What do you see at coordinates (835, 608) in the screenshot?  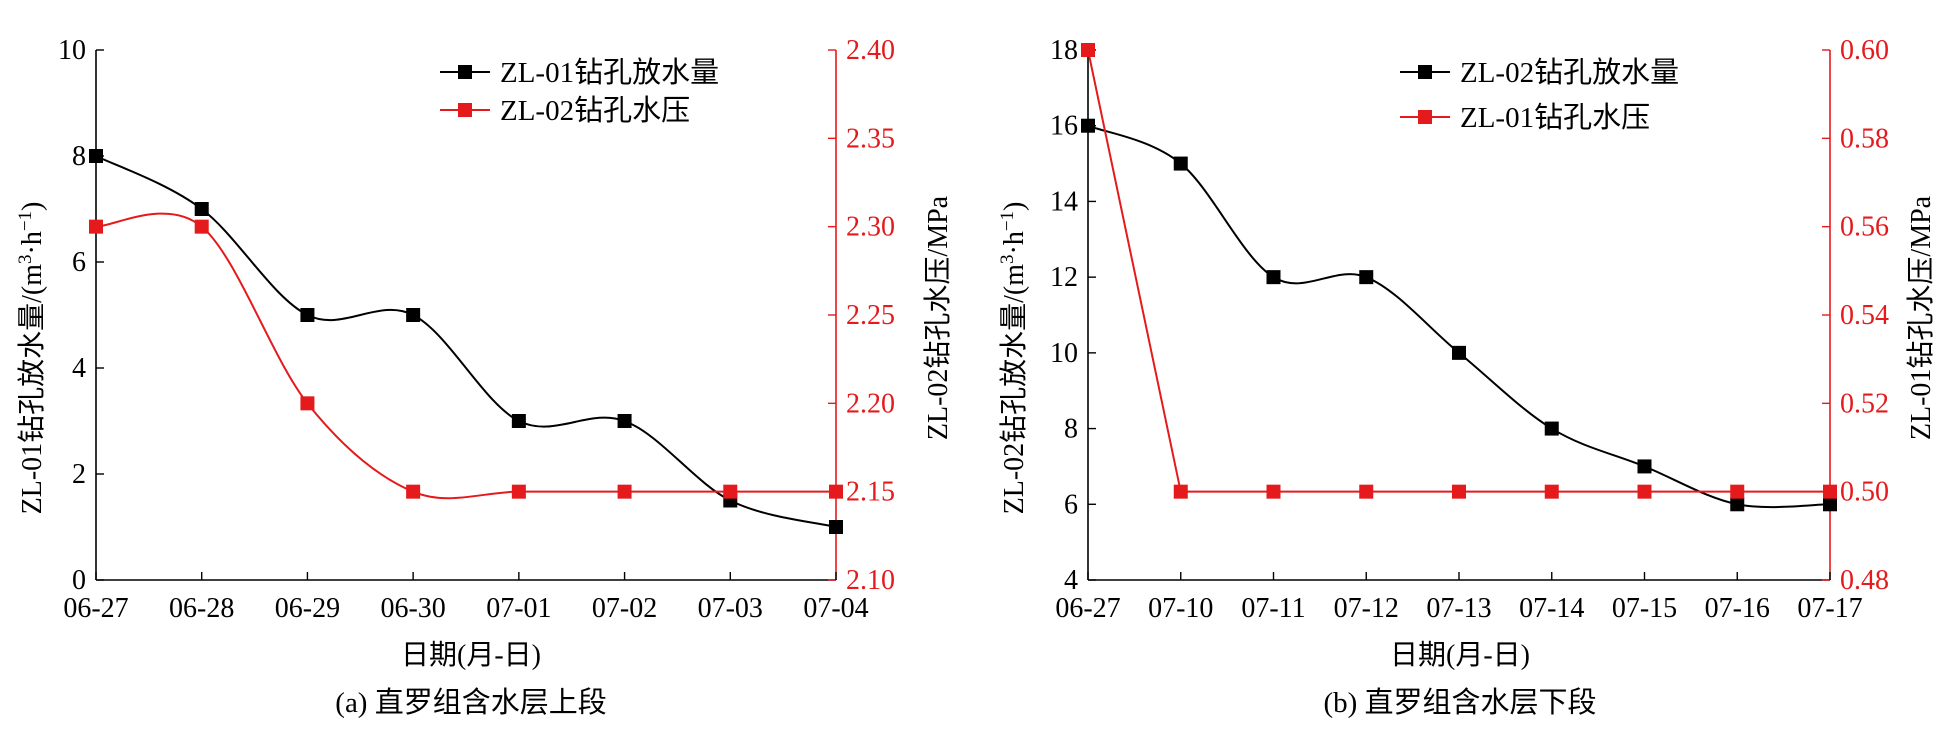 I see `x-tick-label-a: 07-04` at bounding box center [835, 608].